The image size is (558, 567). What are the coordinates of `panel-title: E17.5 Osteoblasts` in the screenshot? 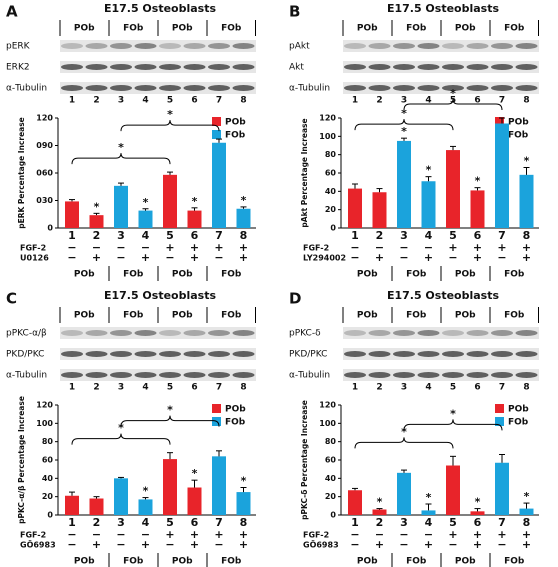 It's located at (160, 295).